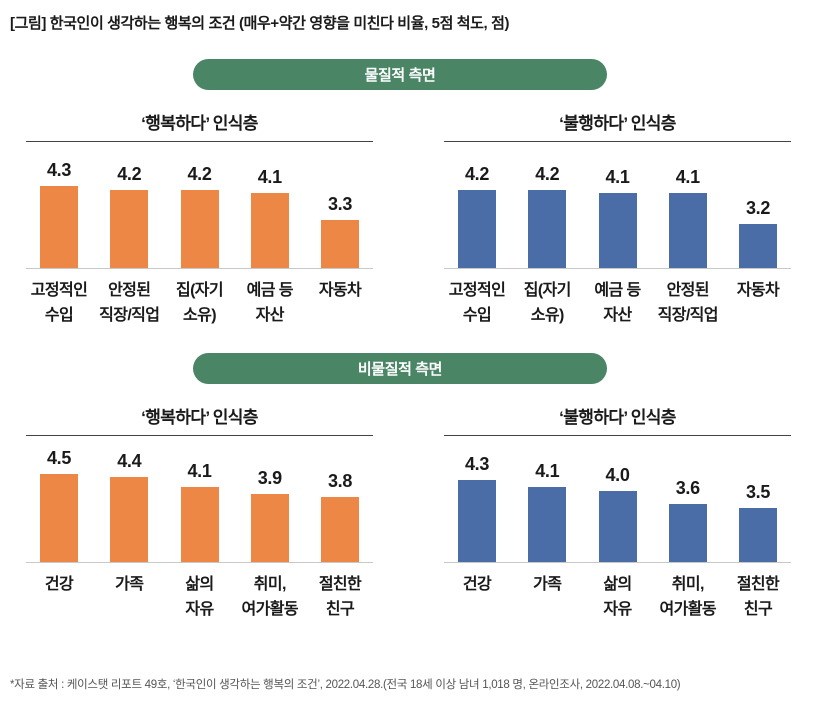  I want to click on bars: 4.2 4.2 4.1 4.1 3.2, so click(617, 205).